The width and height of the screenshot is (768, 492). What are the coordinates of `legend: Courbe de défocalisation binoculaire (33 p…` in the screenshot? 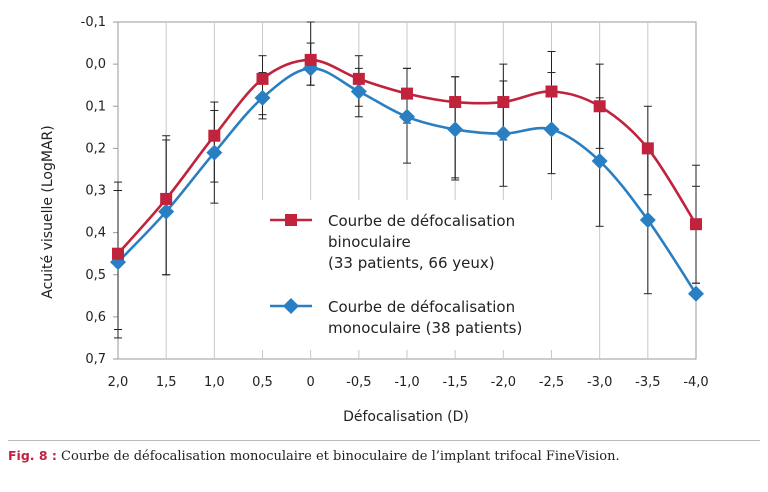 It's located at (396, 274).